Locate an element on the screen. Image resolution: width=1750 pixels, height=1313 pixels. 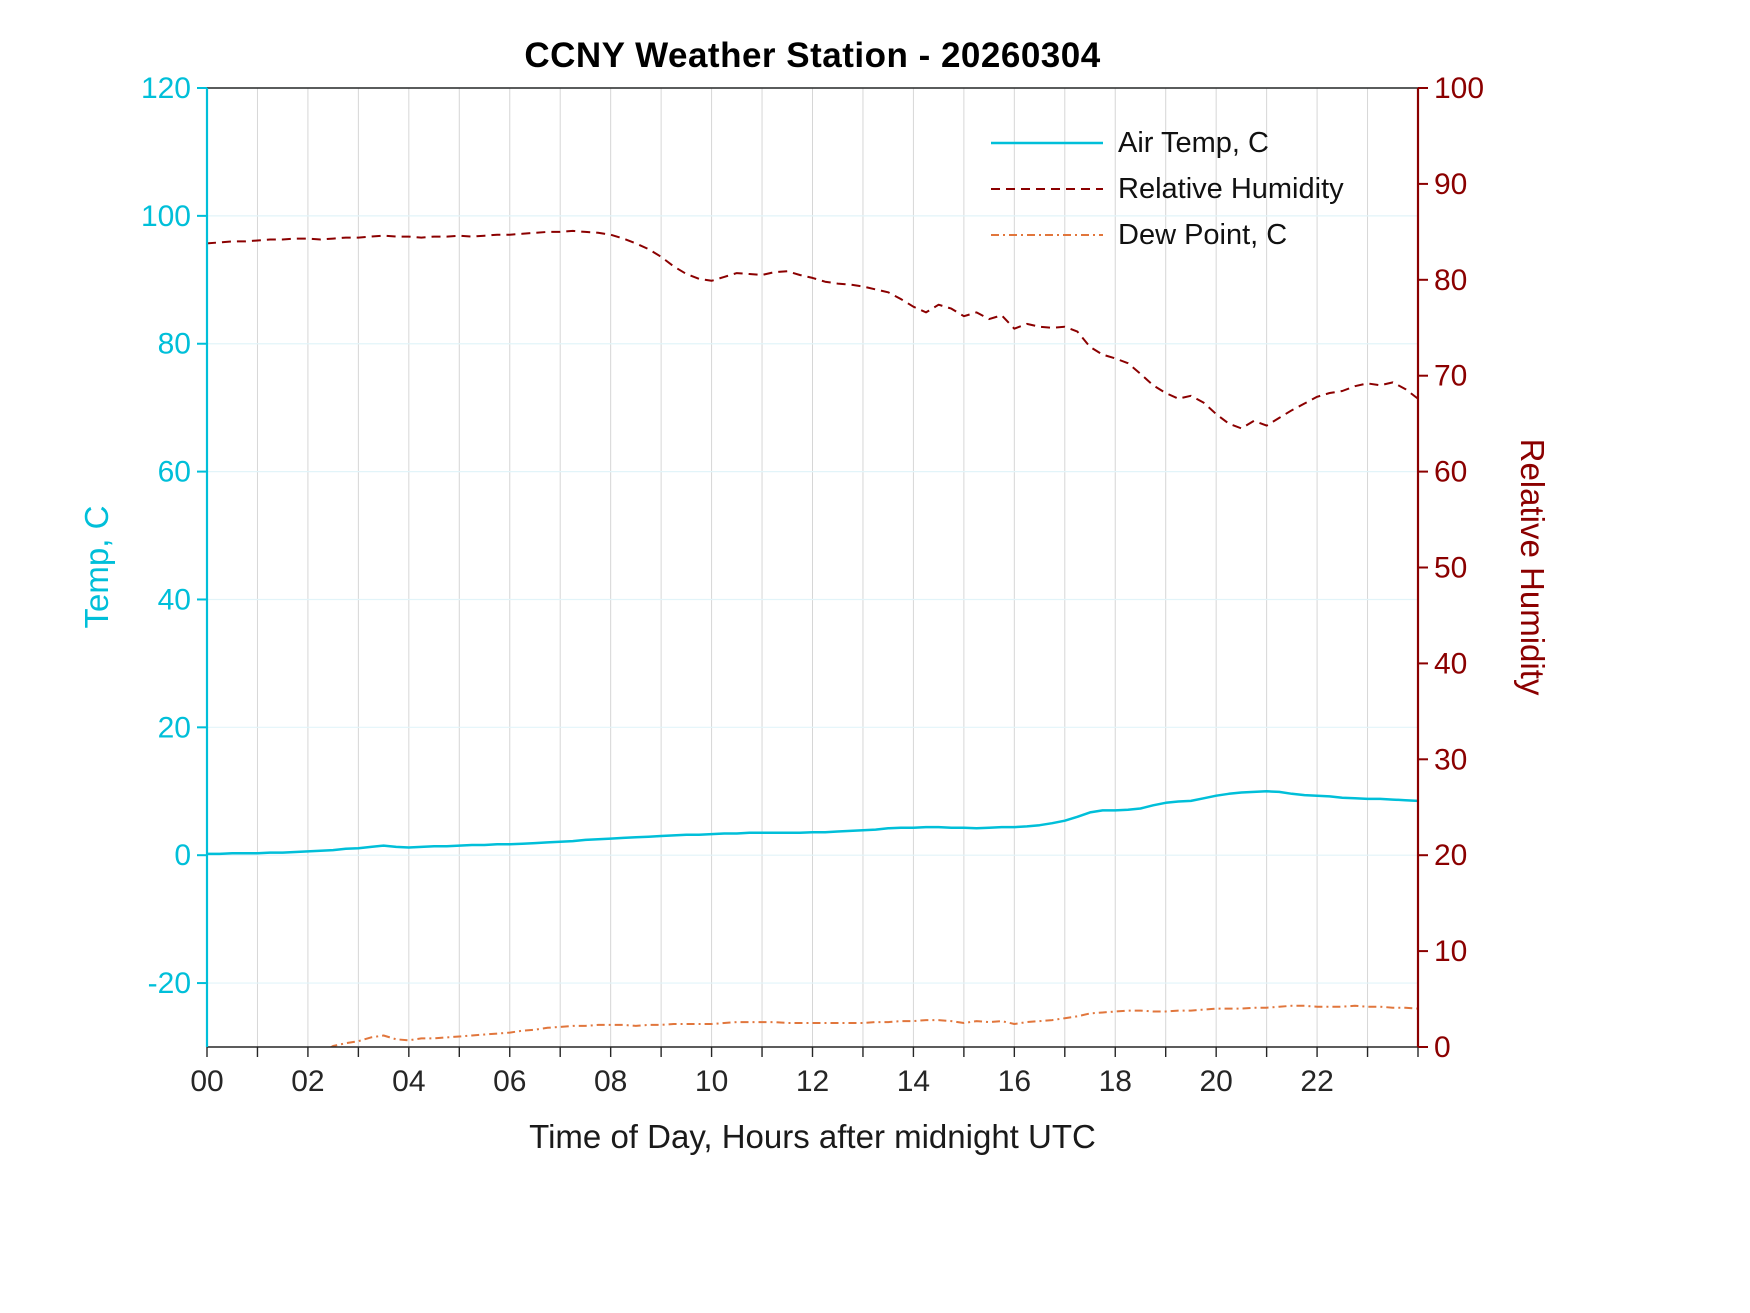
series-humidity is located at coordinates (812, 329).